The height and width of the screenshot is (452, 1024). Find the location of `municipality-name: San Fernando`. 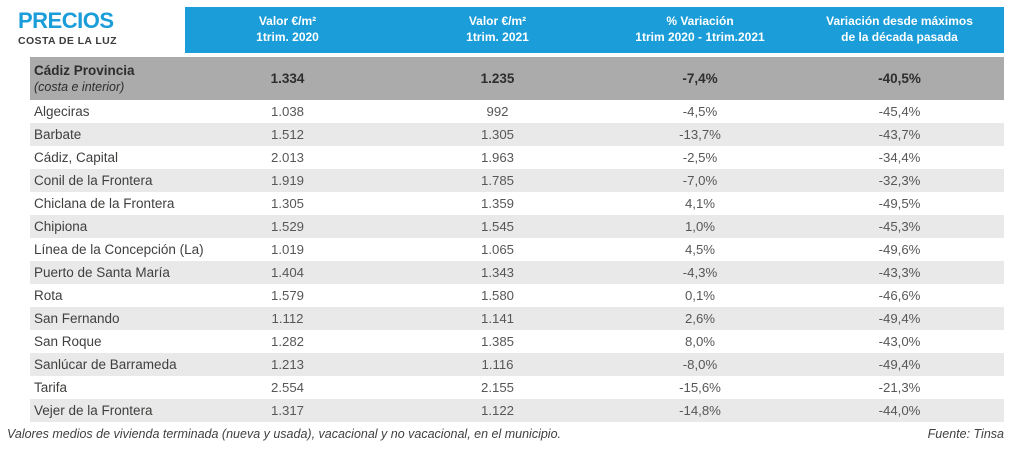

municipality-name: San Fernando is located at coordinates (77, 318).